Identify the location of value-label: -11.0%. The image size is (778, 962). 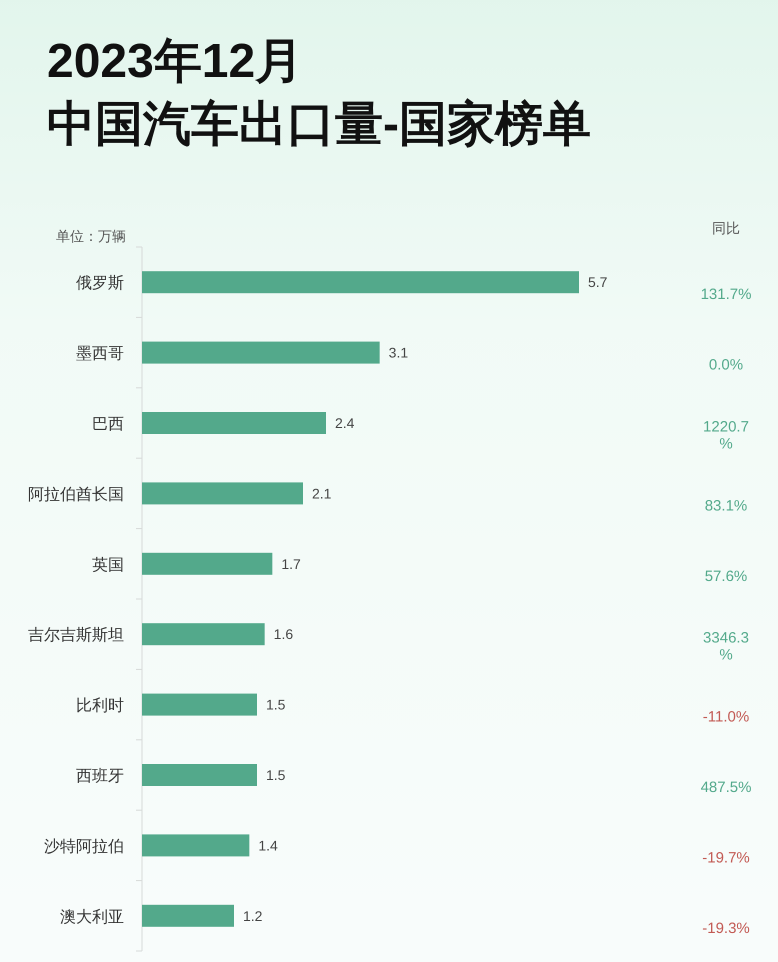
(726, 717).